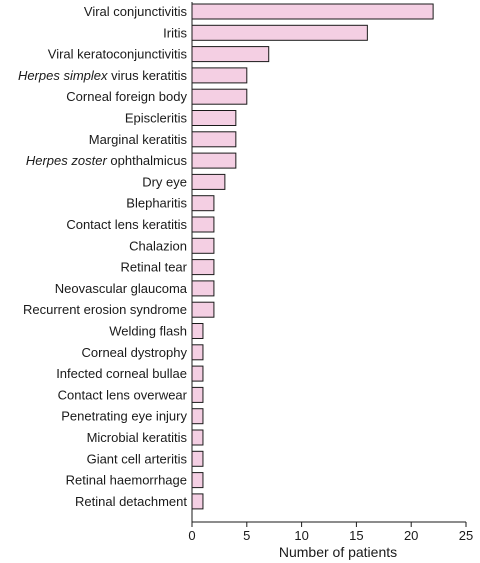  I want to click on category-label-part: Chalazion, so click(158, 245).